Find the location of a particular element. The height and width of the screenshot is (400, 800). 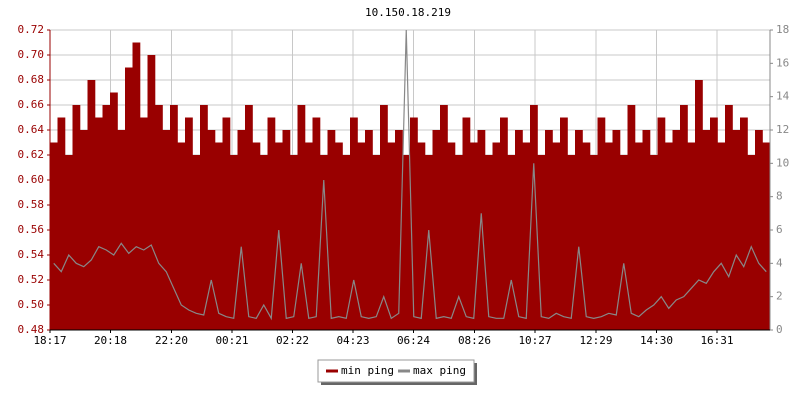

y-tick-label: 0.62 is located at coordinates (31, 154).